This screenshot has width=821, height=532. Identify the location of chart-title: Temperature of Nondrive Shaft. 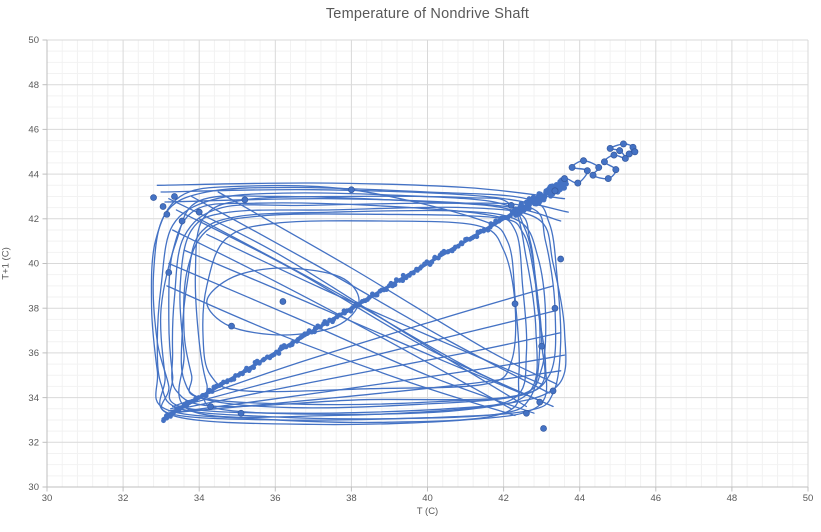
(427, 14).